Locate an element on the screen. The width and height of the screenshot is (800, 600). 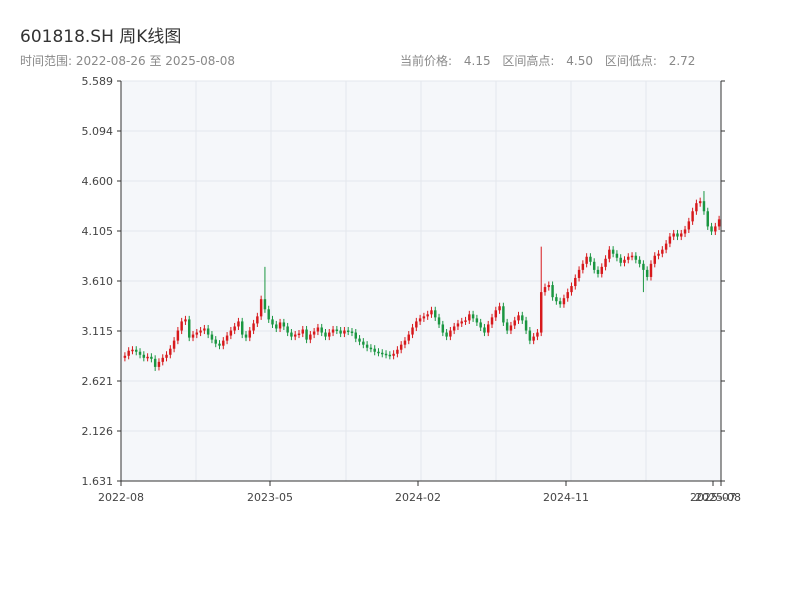
high-value: 4.50 is located at coordinates (580, 61).